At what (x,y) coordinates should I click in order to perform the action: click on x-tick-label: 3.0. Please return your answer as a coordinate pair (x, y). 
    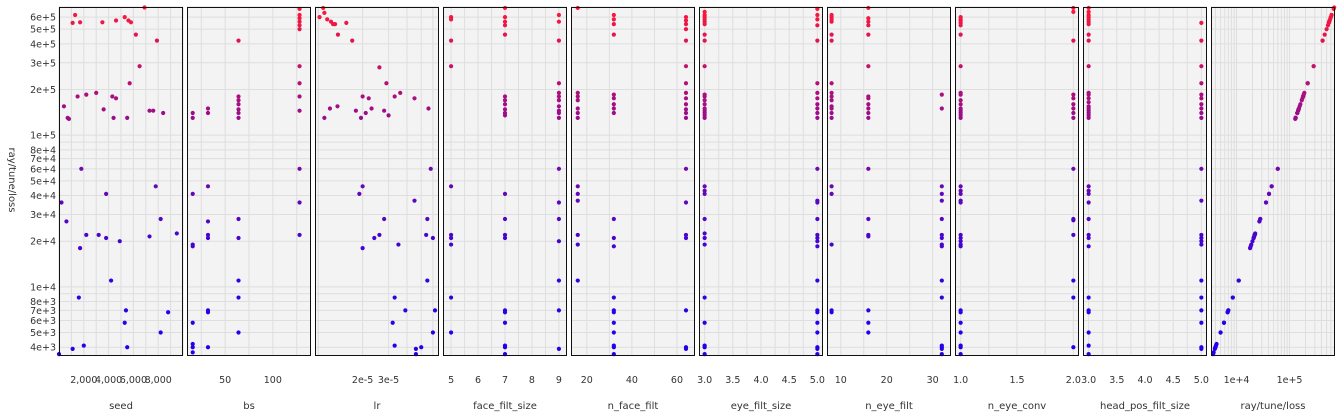
    Looking at the image, I should click on (1088, 380).